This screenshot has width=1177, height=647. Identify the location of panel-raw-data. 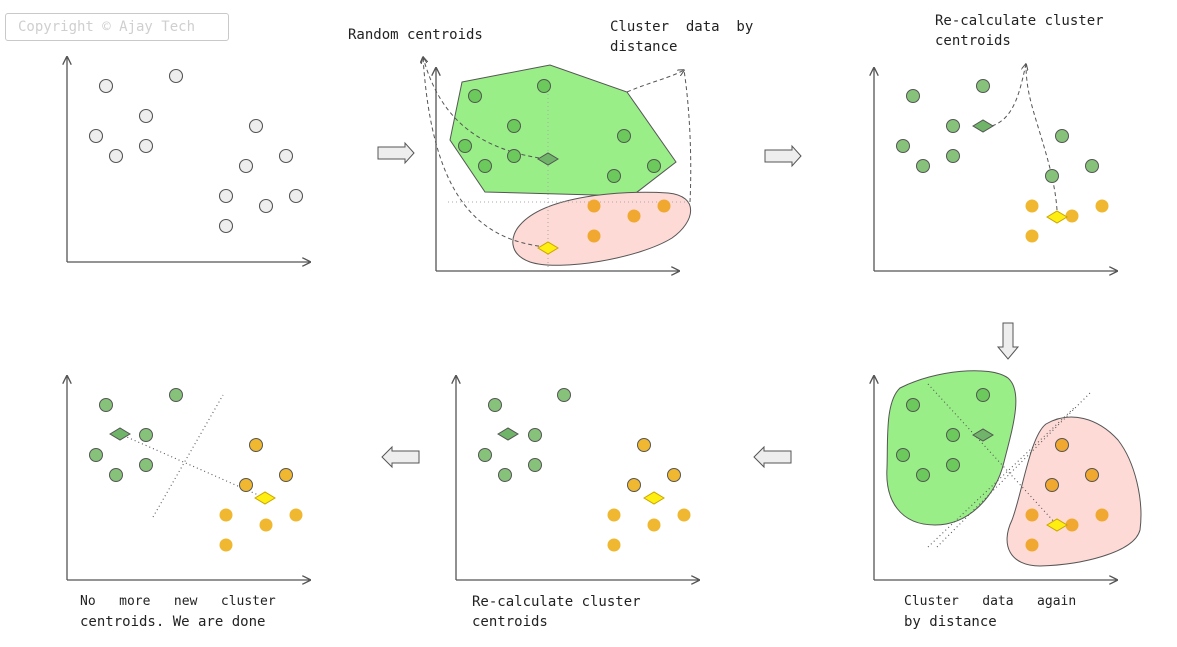
(188, 159).